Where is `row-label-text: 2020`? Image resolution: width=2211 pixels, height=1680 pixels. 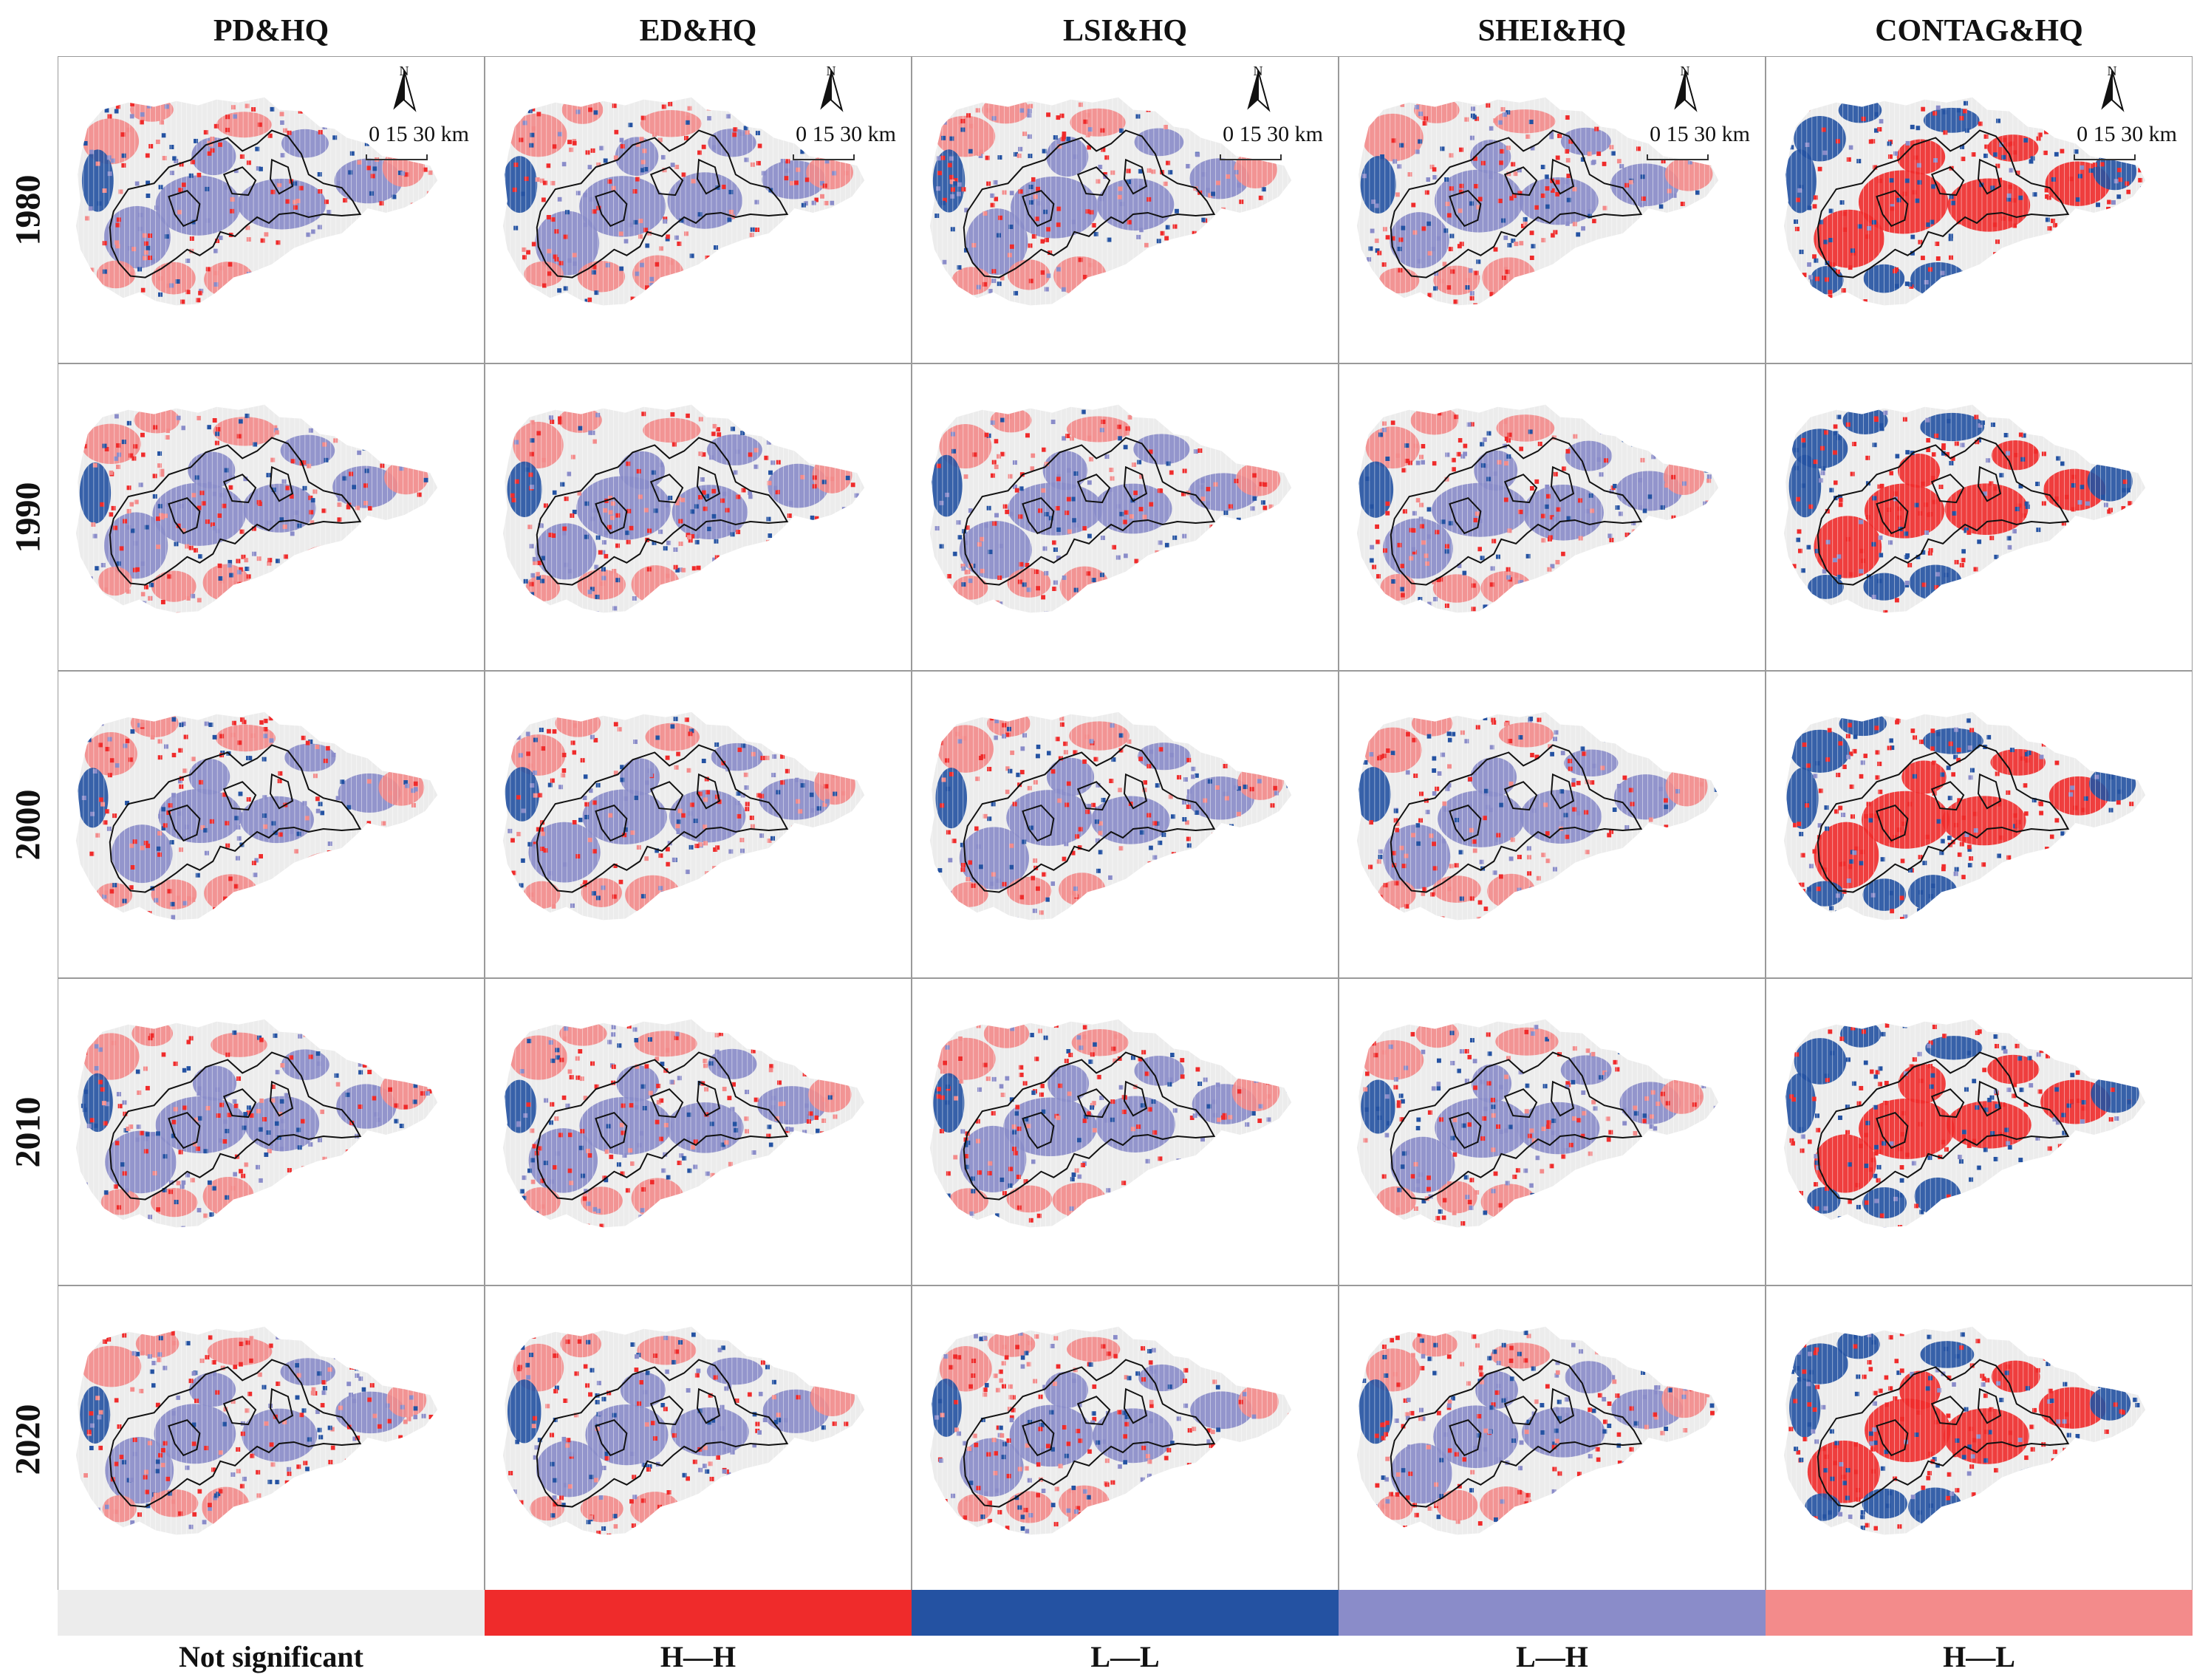 row-label-text: 2020 is located at coordinates (28, 1439).